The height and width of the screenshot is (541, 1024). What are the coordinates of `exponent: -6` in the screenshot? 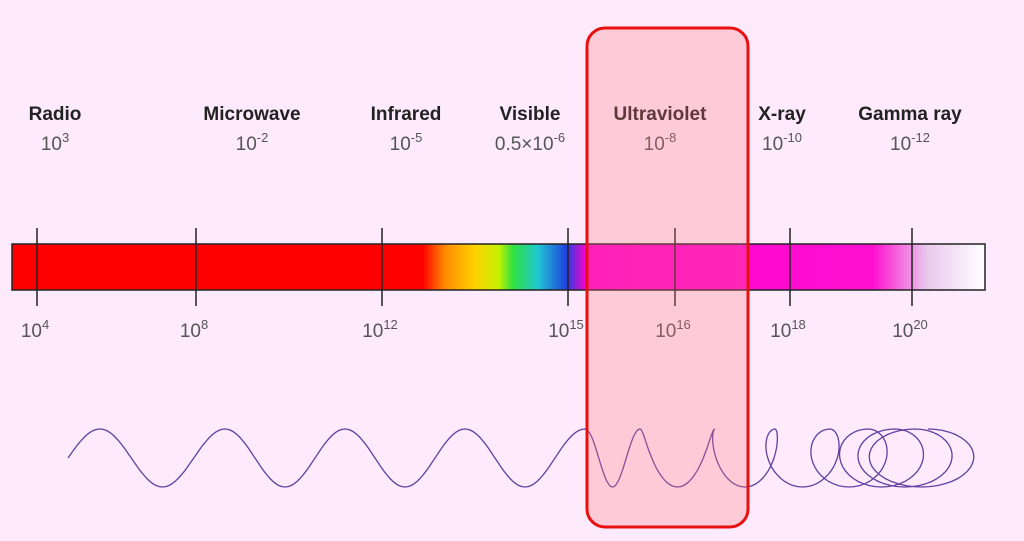 It's located at (560, 137).